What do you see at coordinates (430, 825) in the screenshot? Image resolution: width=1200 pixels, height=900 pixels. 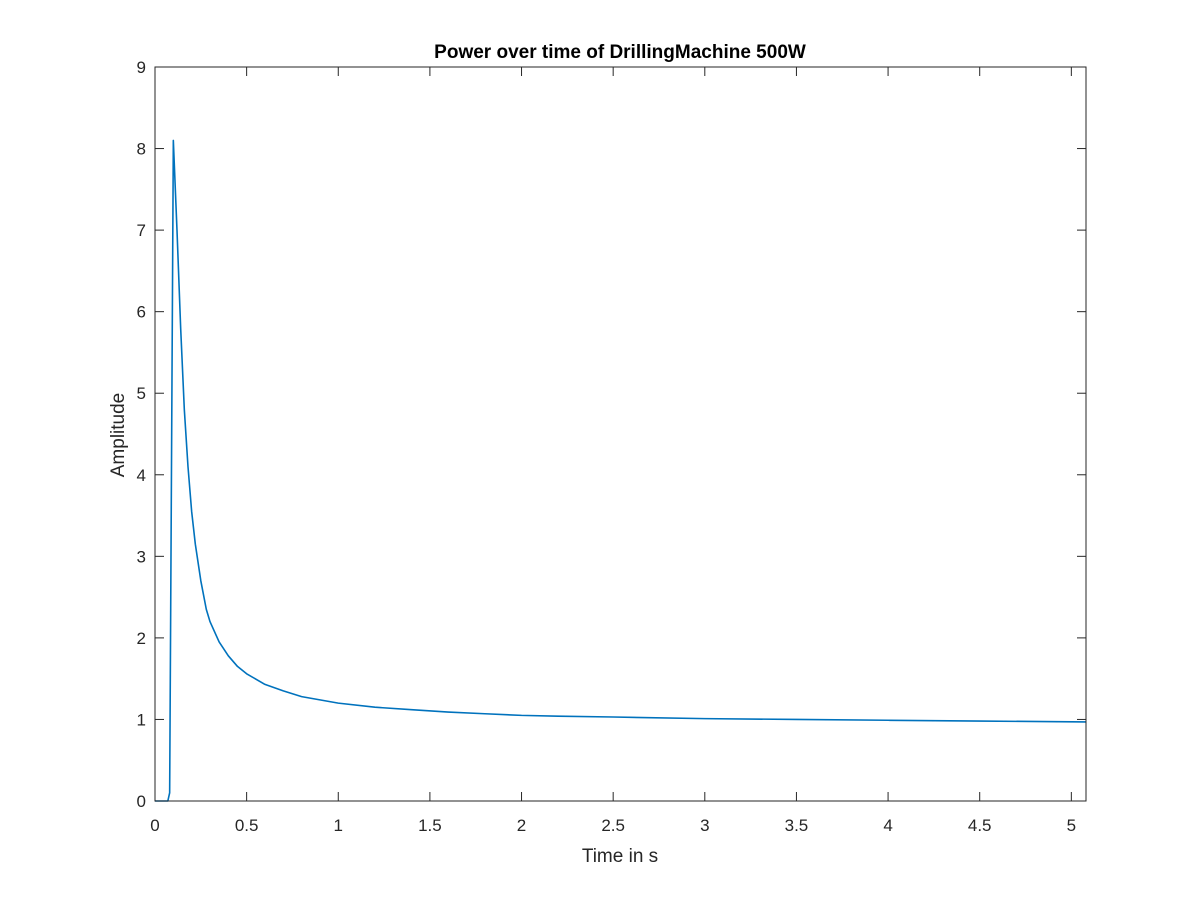 I see `x-tick-label: 1.5` at bounding box center [430, 825].